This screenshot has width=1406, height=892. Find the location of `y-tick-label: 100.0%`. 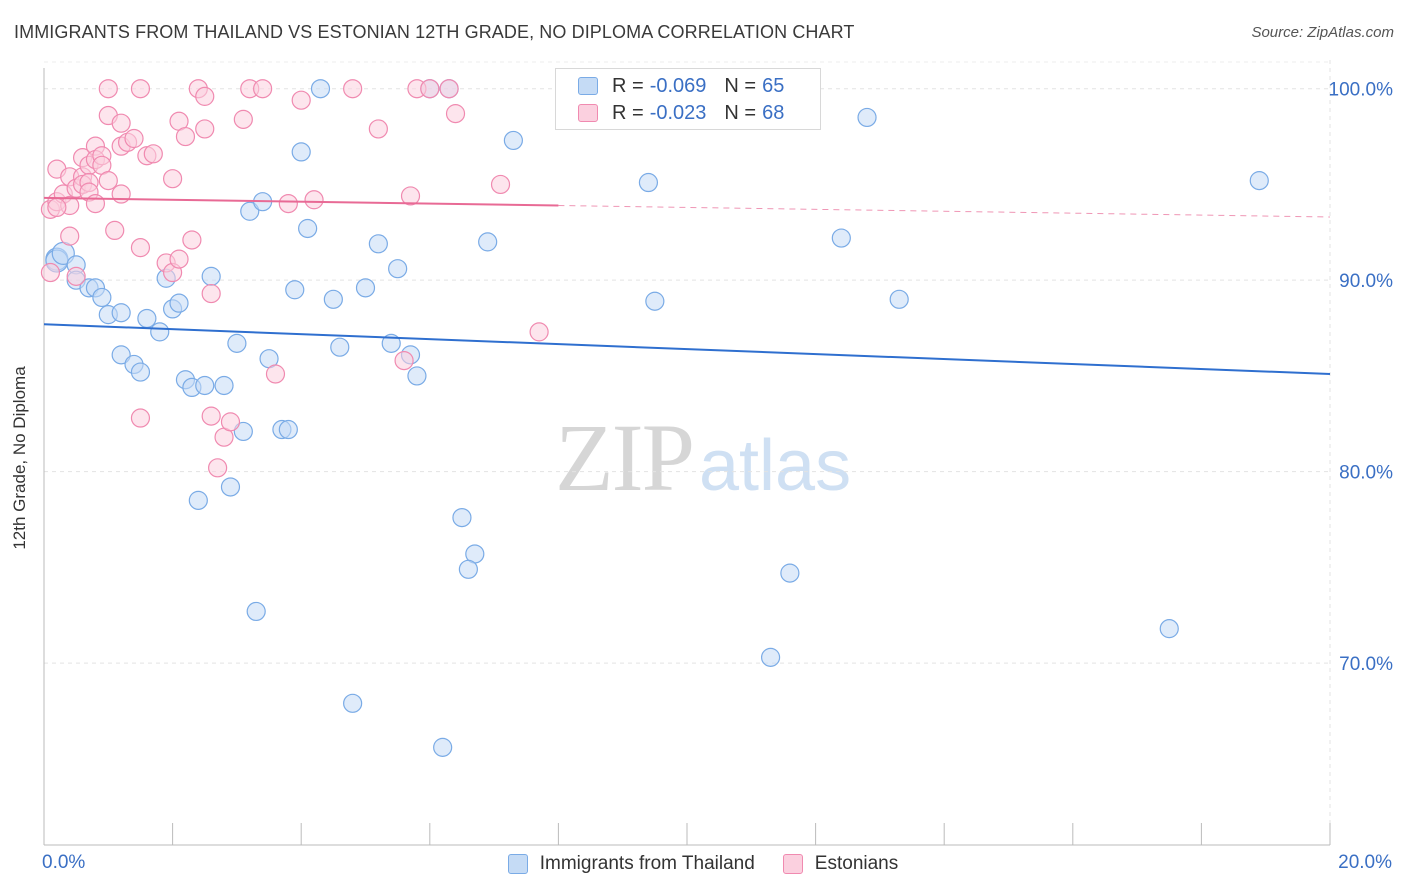

y-tick-label: 100.0% is located at coordinates (1361, 90).